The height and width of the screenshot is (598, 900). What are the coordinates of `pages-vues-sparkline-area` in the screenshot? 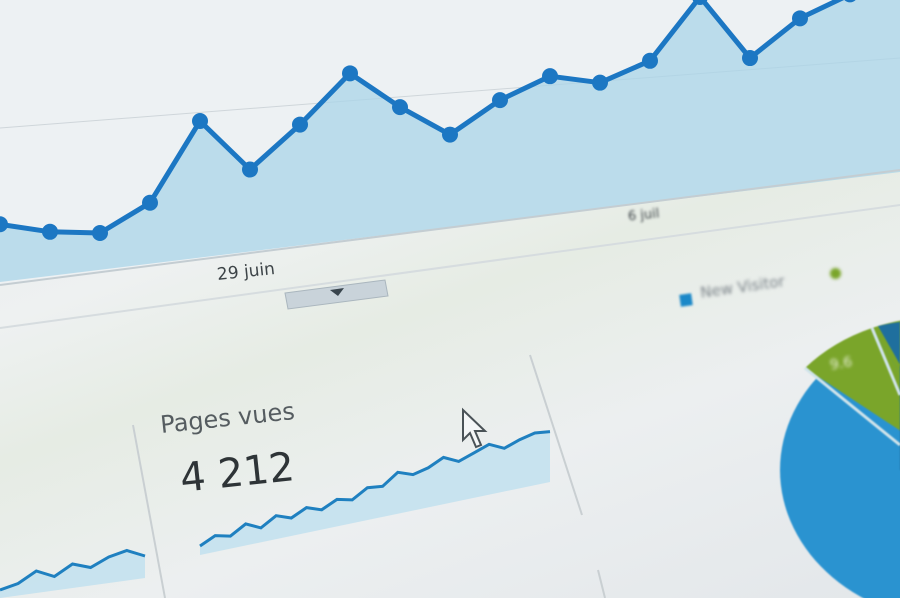 It's located at (375, 493).